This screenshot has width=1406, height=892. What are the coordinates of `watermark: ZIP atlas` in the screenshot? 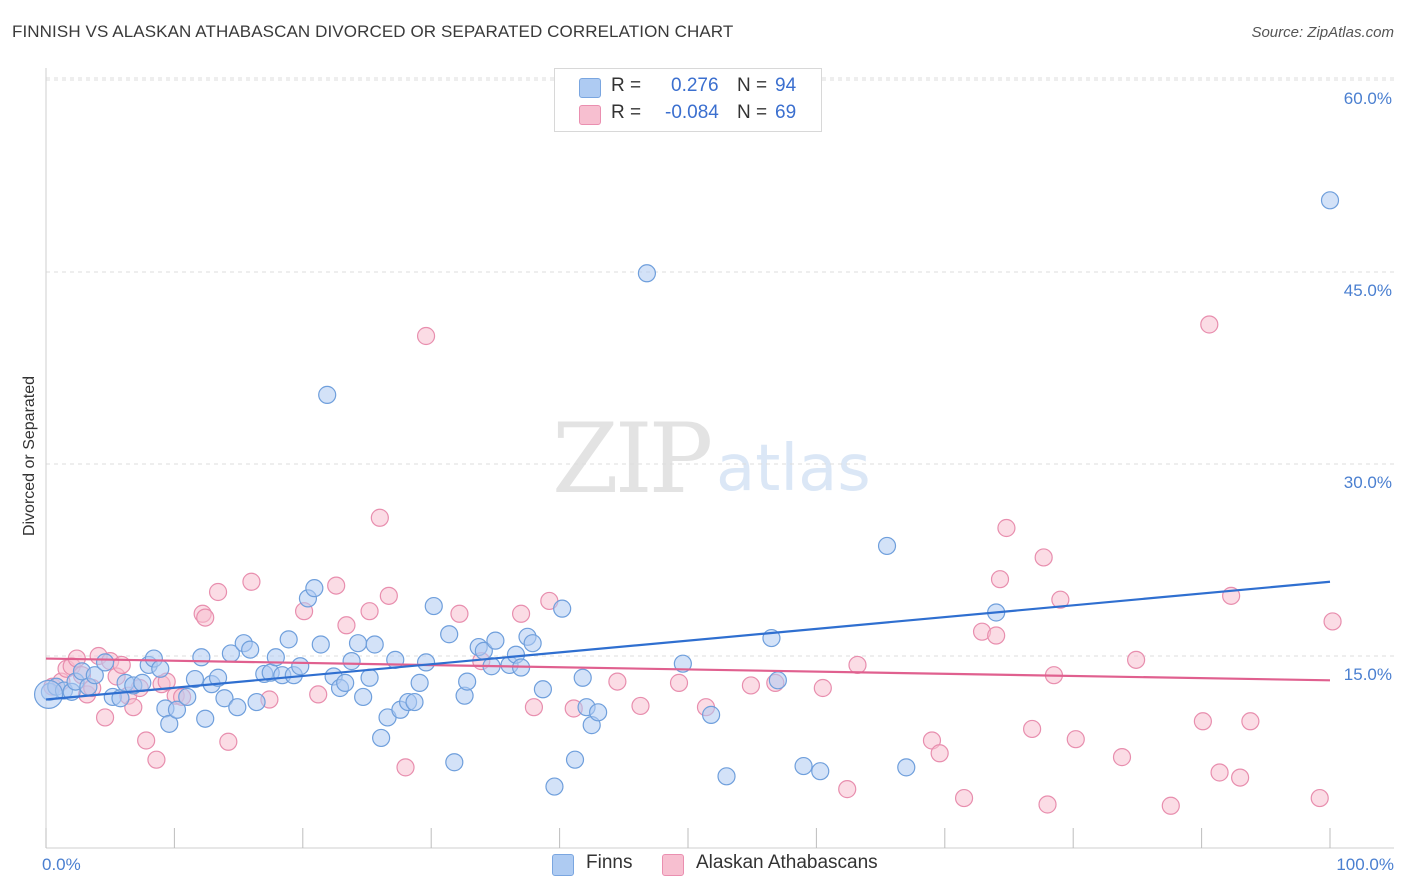 It's located at (711, 459).